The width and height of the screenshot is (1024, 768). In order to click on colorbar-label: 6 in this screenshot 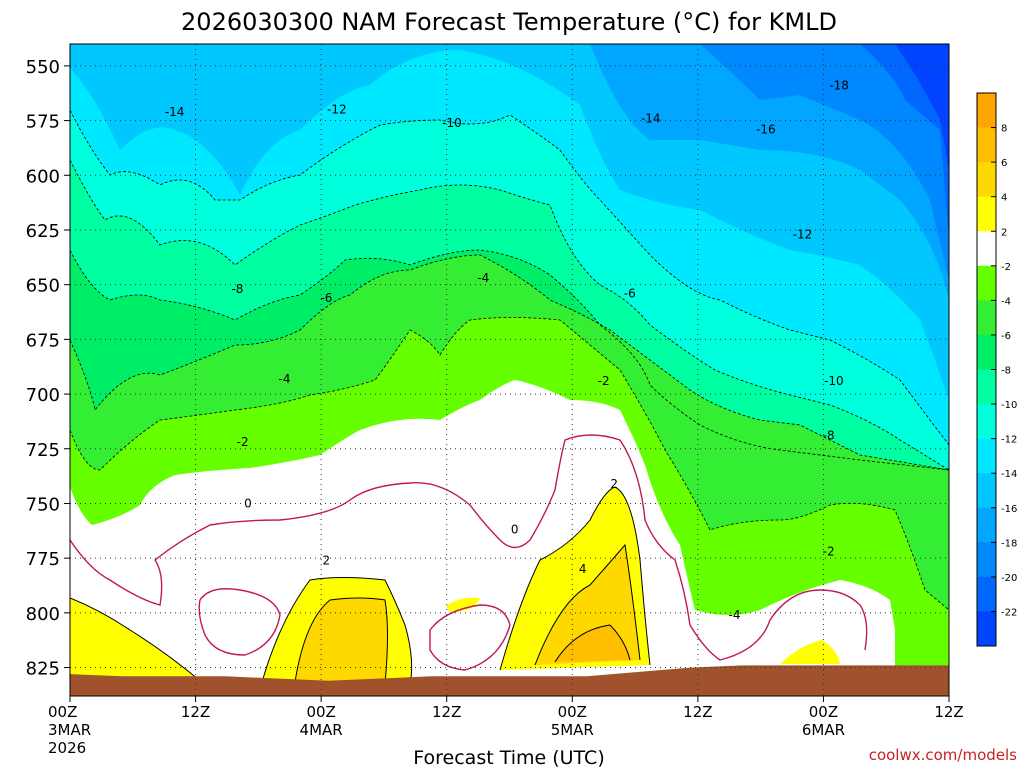, I will do `click(1004, 163)`.